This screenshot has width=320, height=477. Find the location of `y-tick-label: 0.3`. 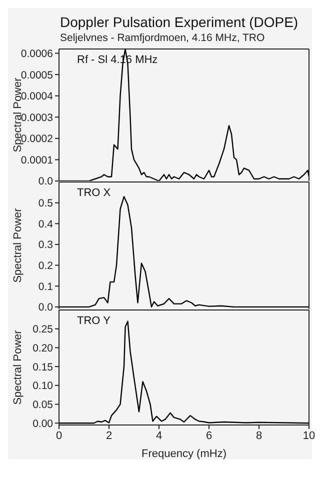

y-tick-label: 0.3 is located at coordinates (46, 245).